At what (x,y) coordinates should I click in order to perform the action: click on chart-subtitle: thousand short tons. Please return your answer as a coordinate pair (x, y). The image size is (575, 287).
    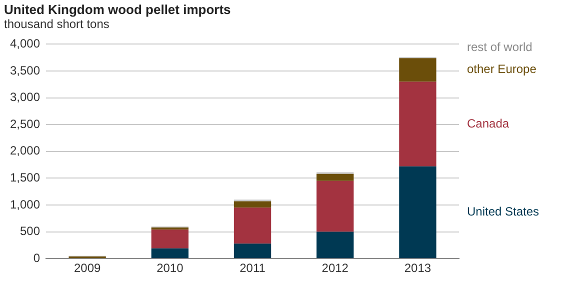
    Looking at the image, I should click on (57, 24).